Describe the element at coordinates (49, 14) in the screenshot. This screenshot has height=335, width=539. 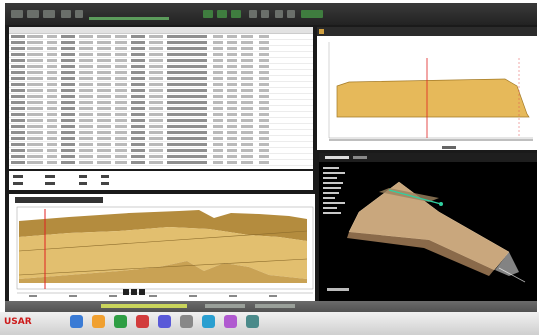
I see `save-icon` at that location.